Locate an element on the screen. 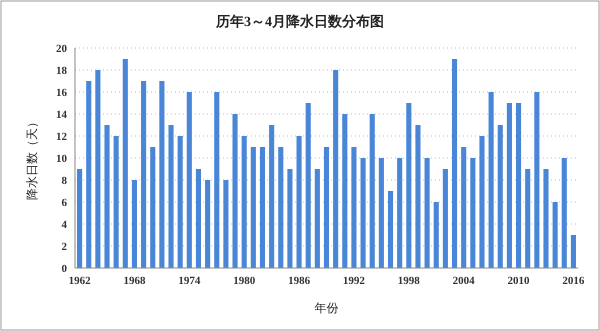  x-tick-label: 2004 is located at coordinates (464, 281).